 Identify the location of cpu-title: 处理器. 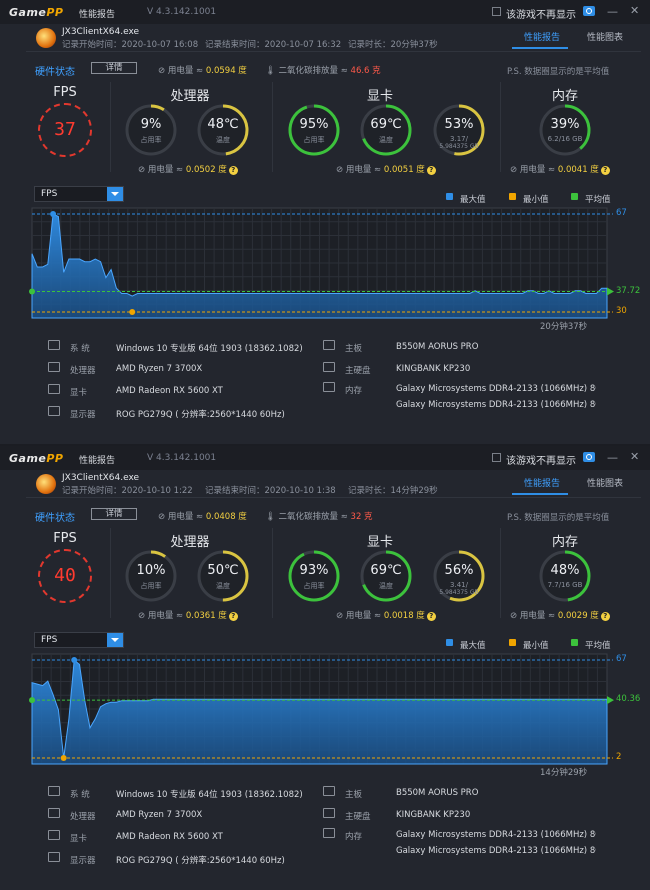
(190, 96).